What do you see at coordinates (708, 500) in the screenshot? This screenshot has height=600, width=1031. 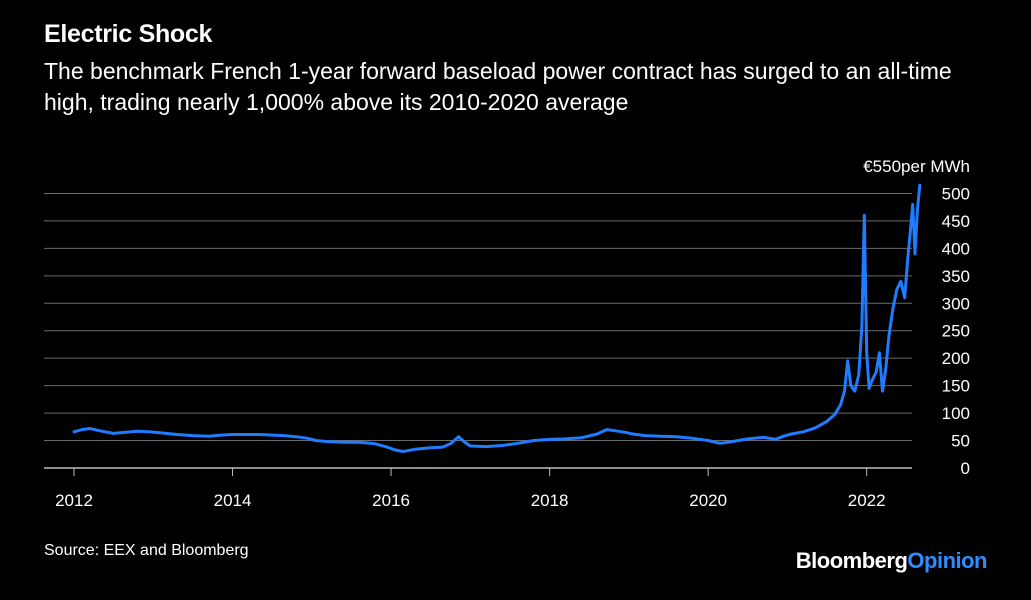 I see `x-tick-label: 2020` at bounding box center [708, 500].